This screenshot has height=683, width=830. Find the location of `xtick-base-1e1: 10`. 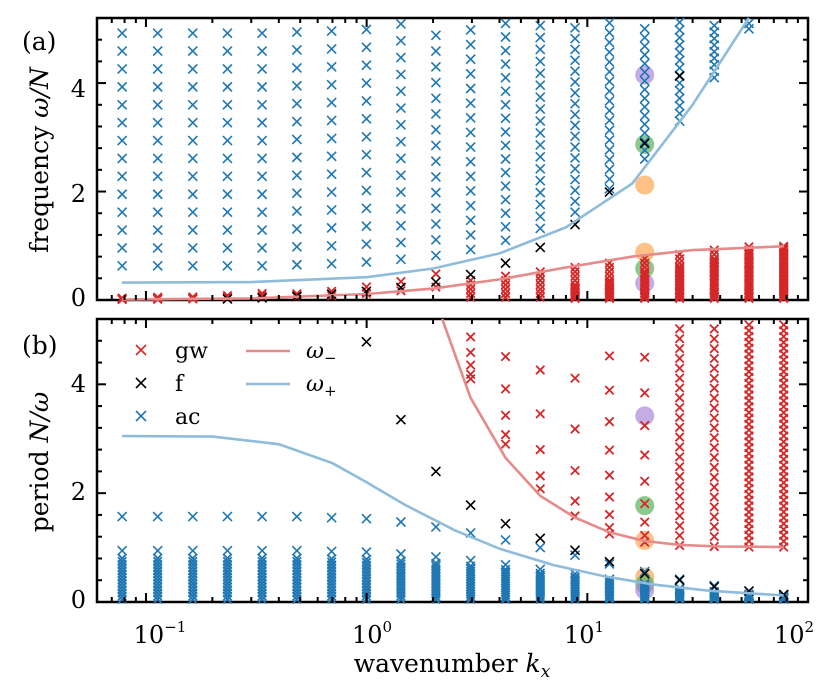

xtick-base-1e1: 10 is located at coordinates (579, 635).